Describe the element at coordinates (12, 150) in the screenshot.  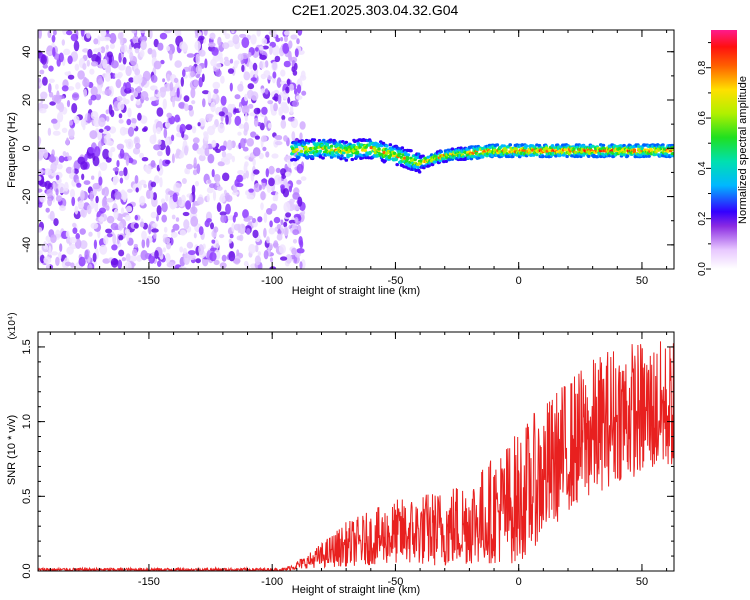
I see `spectrogram-y-label: Frequency (Hz)` at that location.